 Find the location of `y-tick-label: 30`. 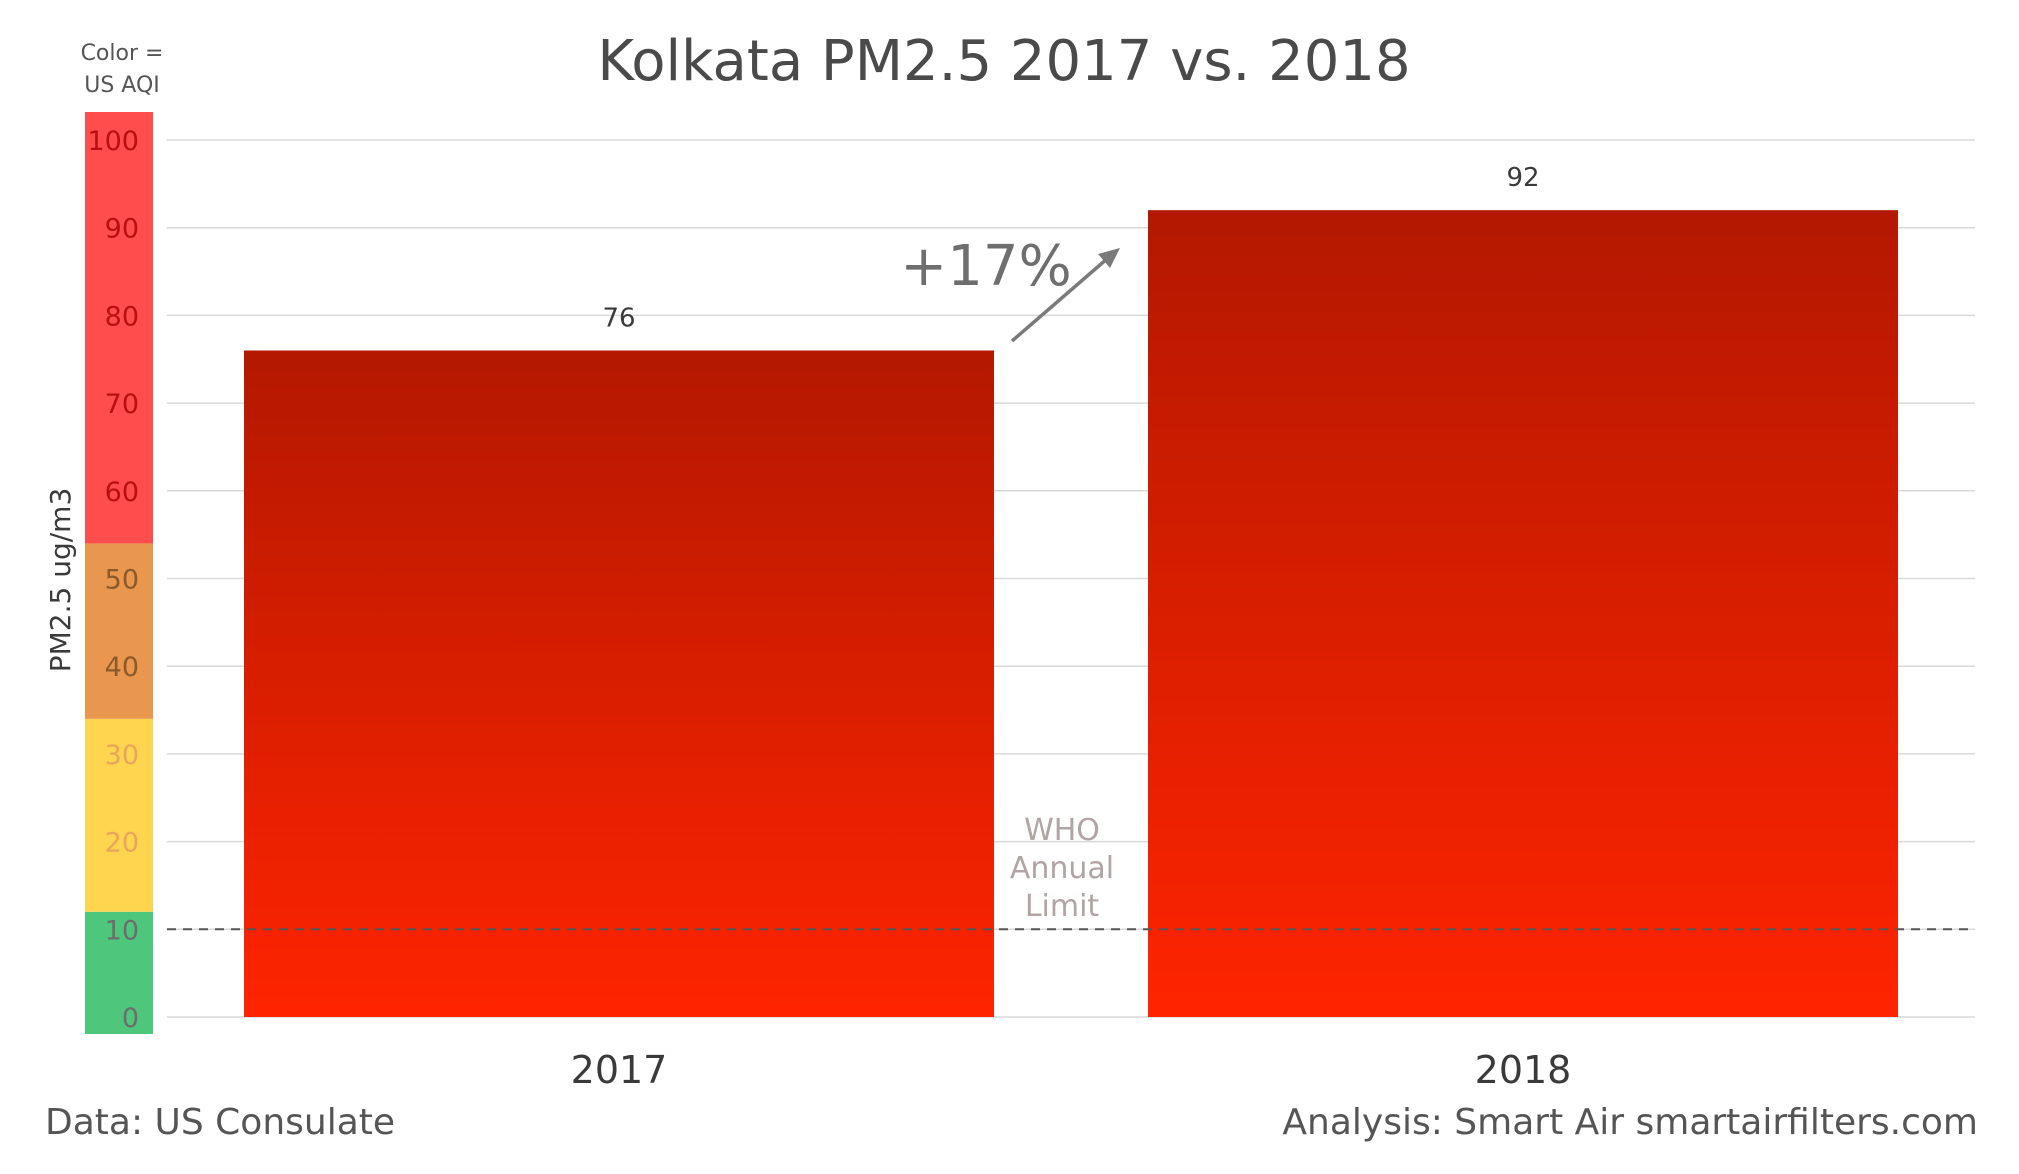

y-tick-label: 30 is located at coordinates (122, 755).